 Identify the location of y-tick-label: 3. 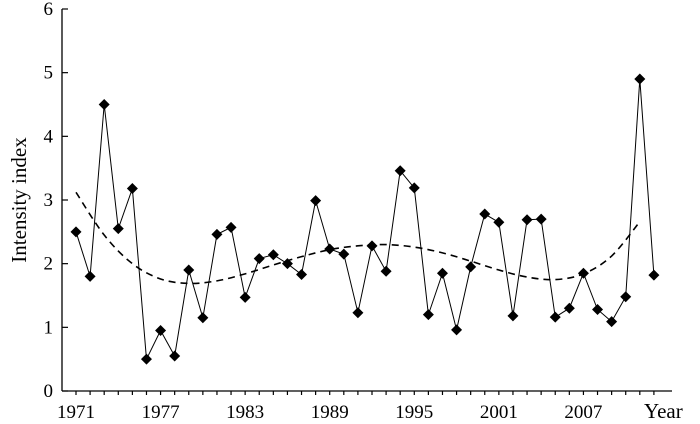
(49, 200).